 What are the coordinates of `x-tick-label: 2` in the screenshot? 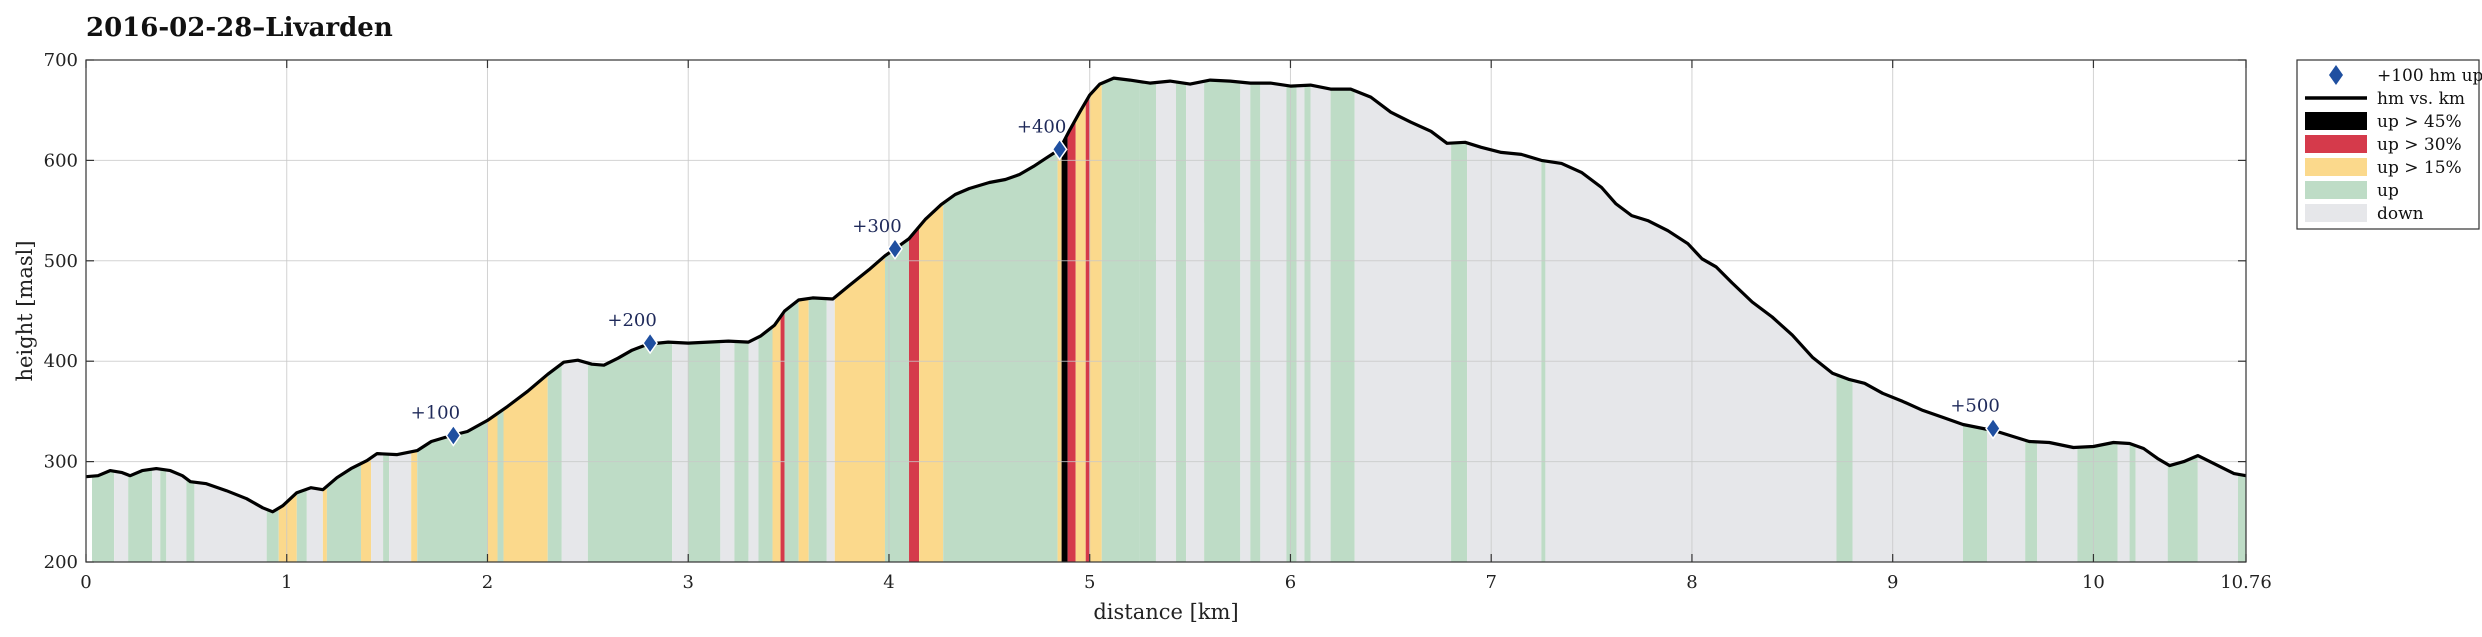 It's located at (487, 582).